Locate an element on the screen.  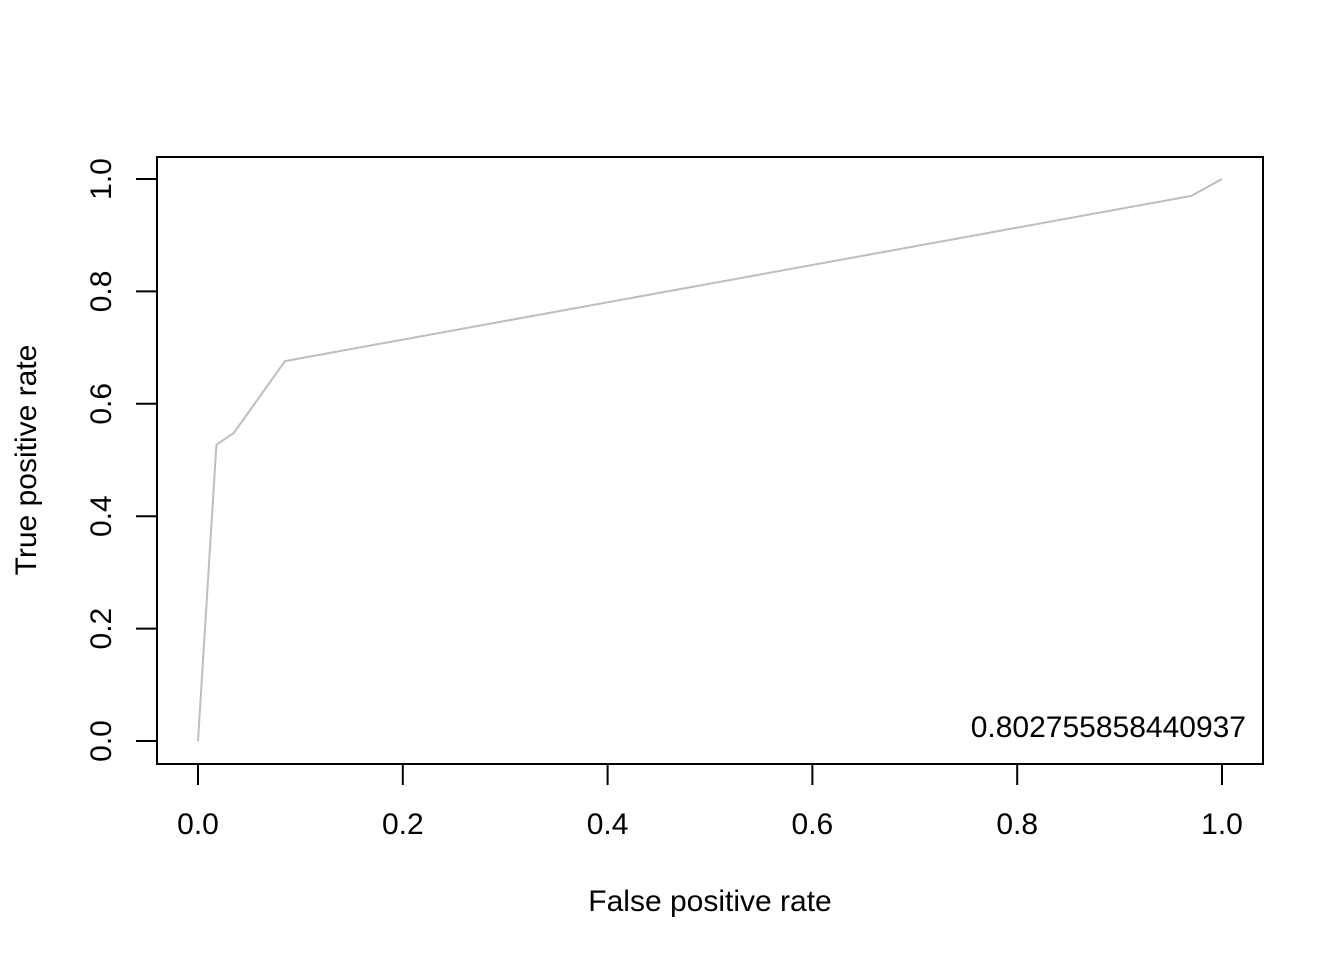
y-tick-label: 0.4 is located at coordinates (101, 516).